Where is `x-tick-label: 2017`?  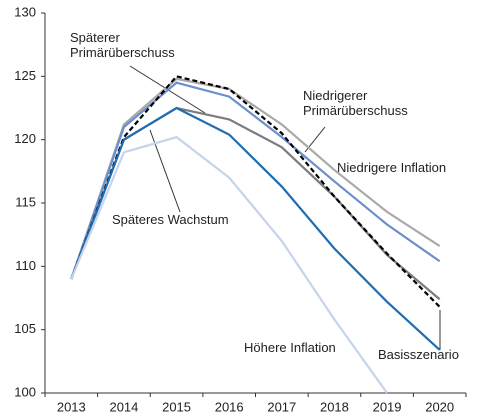
x-tick-label: 2017 is located at coordinates (281, 406).